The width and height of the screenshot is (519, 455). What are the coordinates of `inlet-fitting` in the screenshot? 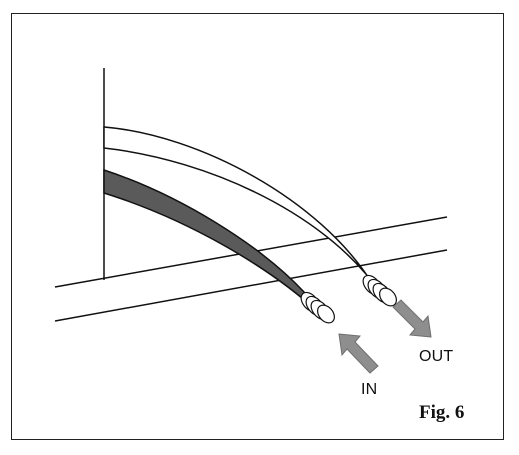 It's located at (318, 307).